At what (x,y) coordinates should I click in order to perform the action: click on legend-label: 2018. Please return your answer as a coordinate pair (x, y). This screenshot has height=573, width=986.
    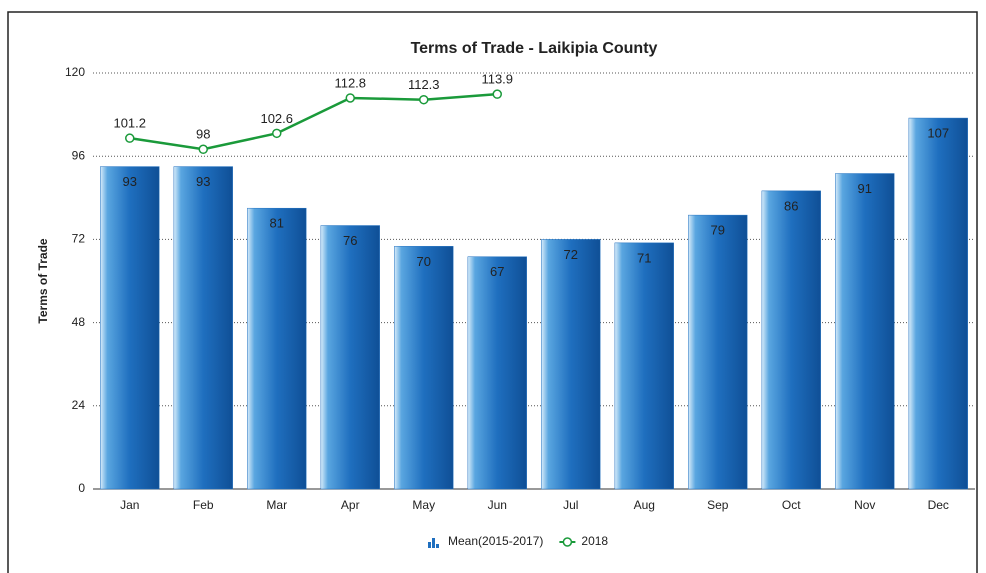
    Looking at the image, I should click on (594, 541).